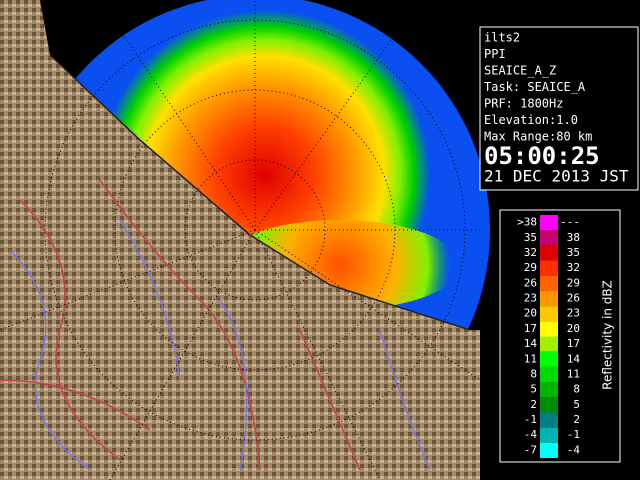 The image size is (640, 480). What do you see at coordinates (531, 120) in the screenshot?
I see `info-line: Elevation:1.0` at bounding box center [531, 120].